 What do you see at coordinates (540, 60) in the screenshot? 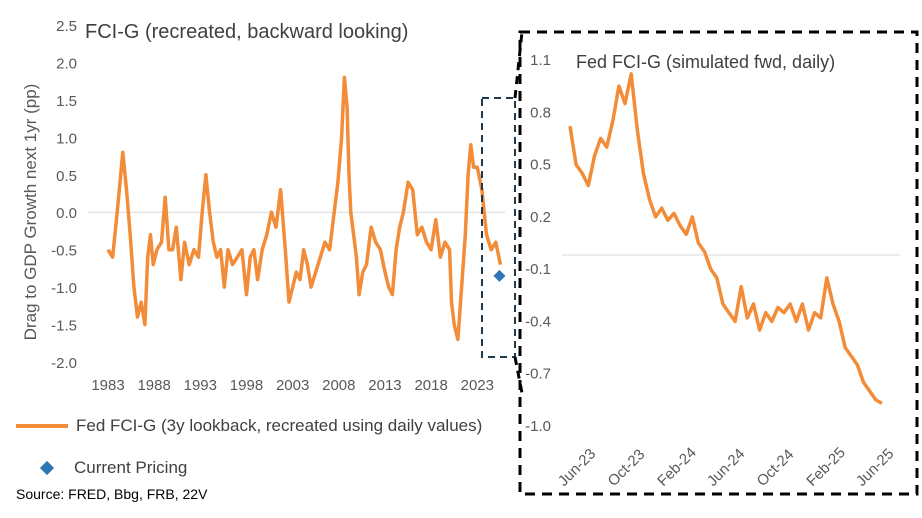
I see `right-y-tick-label: 1.1` at bounding box center [540, 60].